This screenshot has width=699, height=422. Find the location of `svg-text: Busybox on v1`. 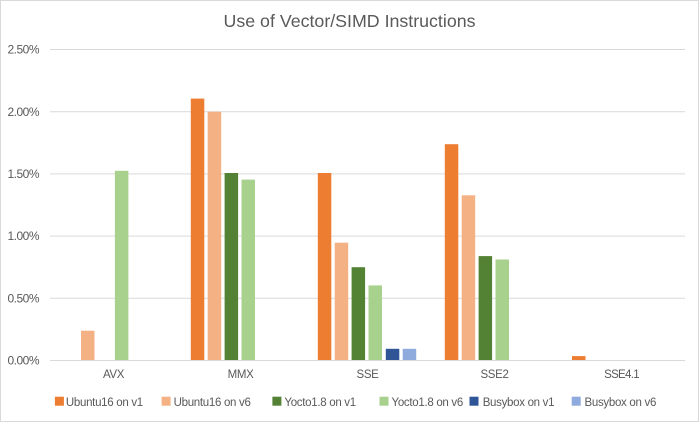

svg-text: Busybox on v1 is located at coordinates (519, 403).